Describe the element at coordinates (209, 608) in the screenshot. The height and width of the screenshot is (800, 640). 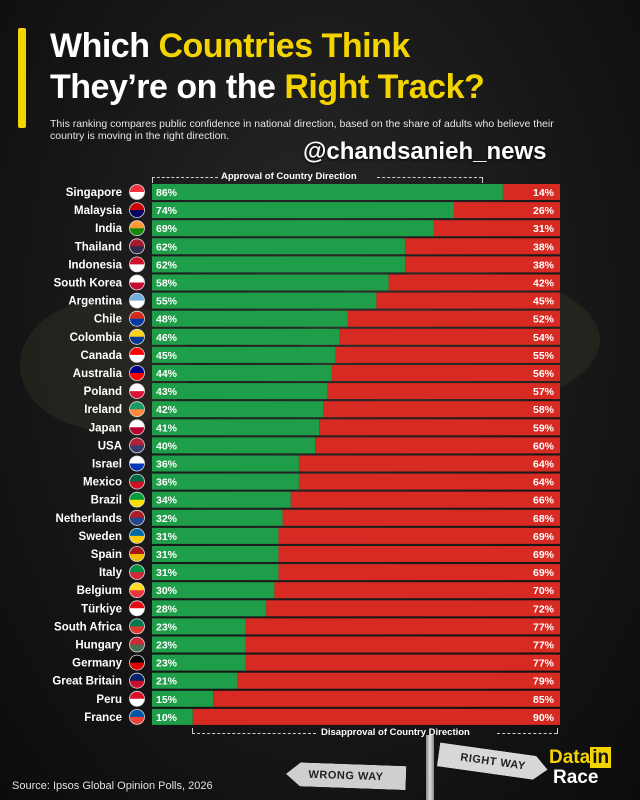
I see `approval-bar-turkiye` at that location.